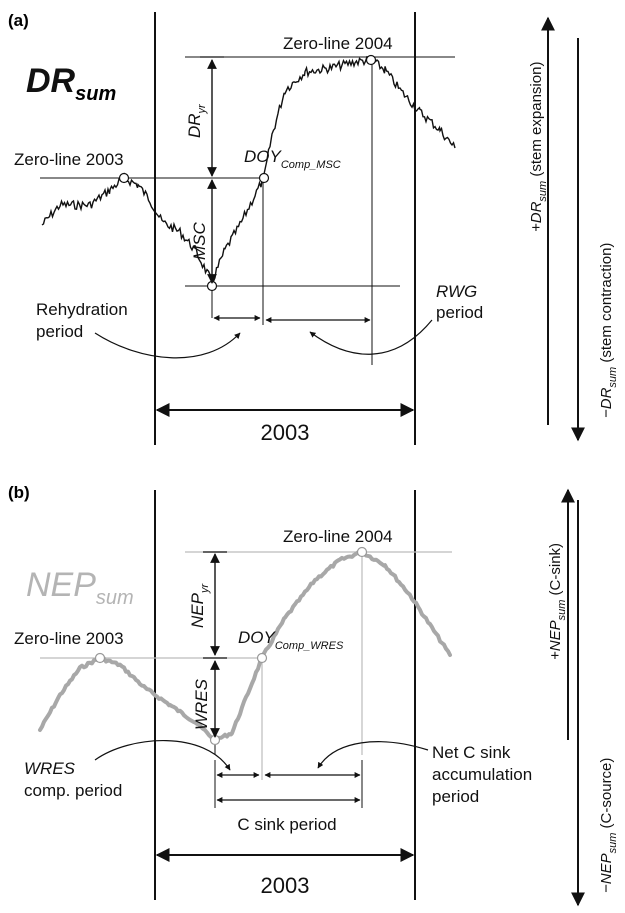 This screenshot has width=625, height=913. Describe the element at coordinates (371, 337) in the screenshot. I see `rwg-pointer` at that location.